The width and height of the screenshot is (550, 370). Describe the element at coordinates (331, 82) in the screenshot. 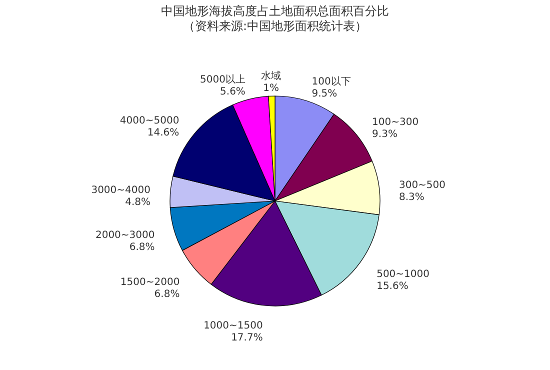

I see `slice-label: 100以下` at that location.